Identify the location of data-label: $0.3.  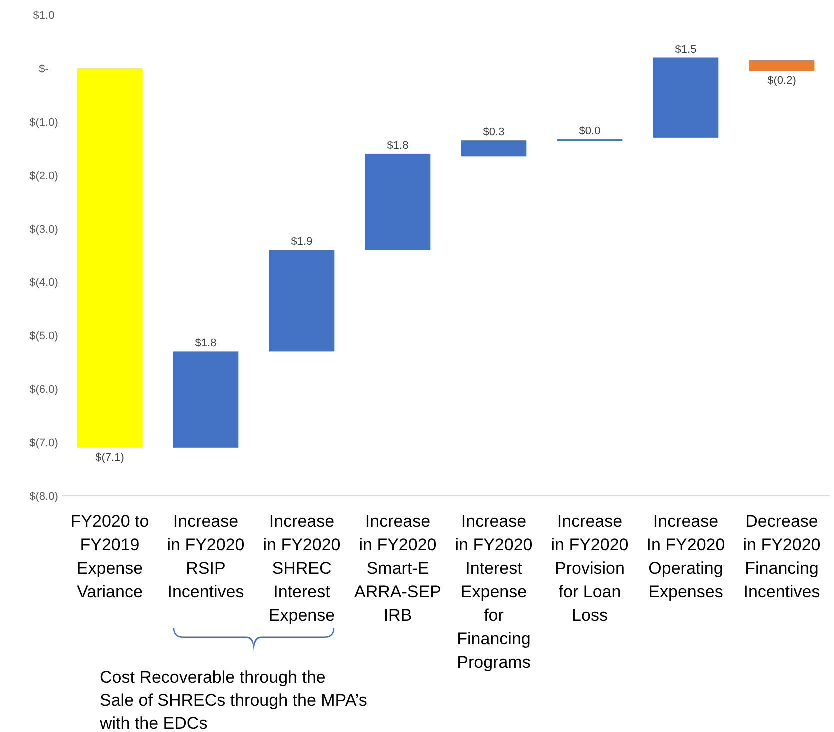
(494, 132).